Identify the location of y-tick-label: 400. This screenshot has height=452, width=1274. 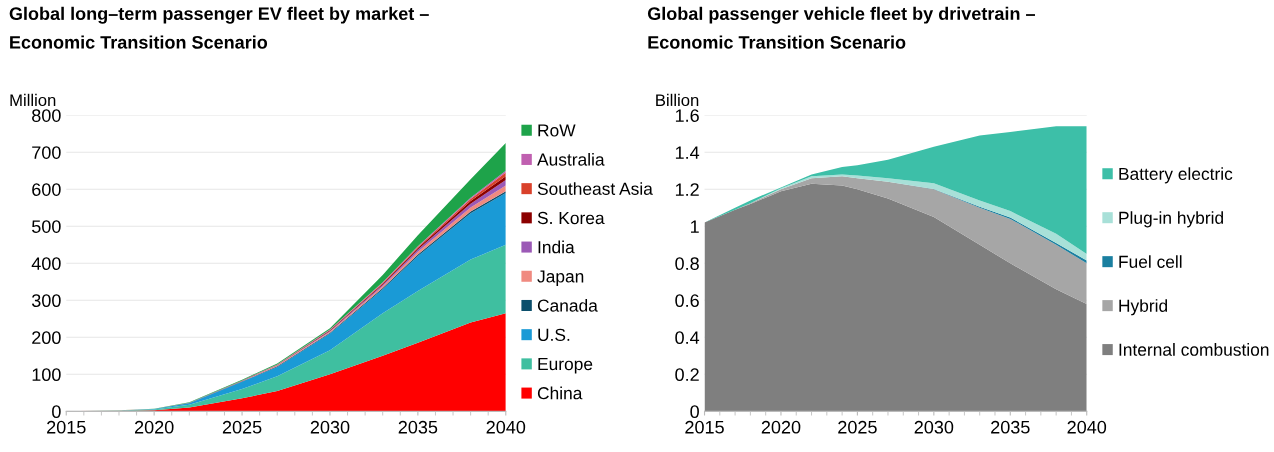
(46, 264).